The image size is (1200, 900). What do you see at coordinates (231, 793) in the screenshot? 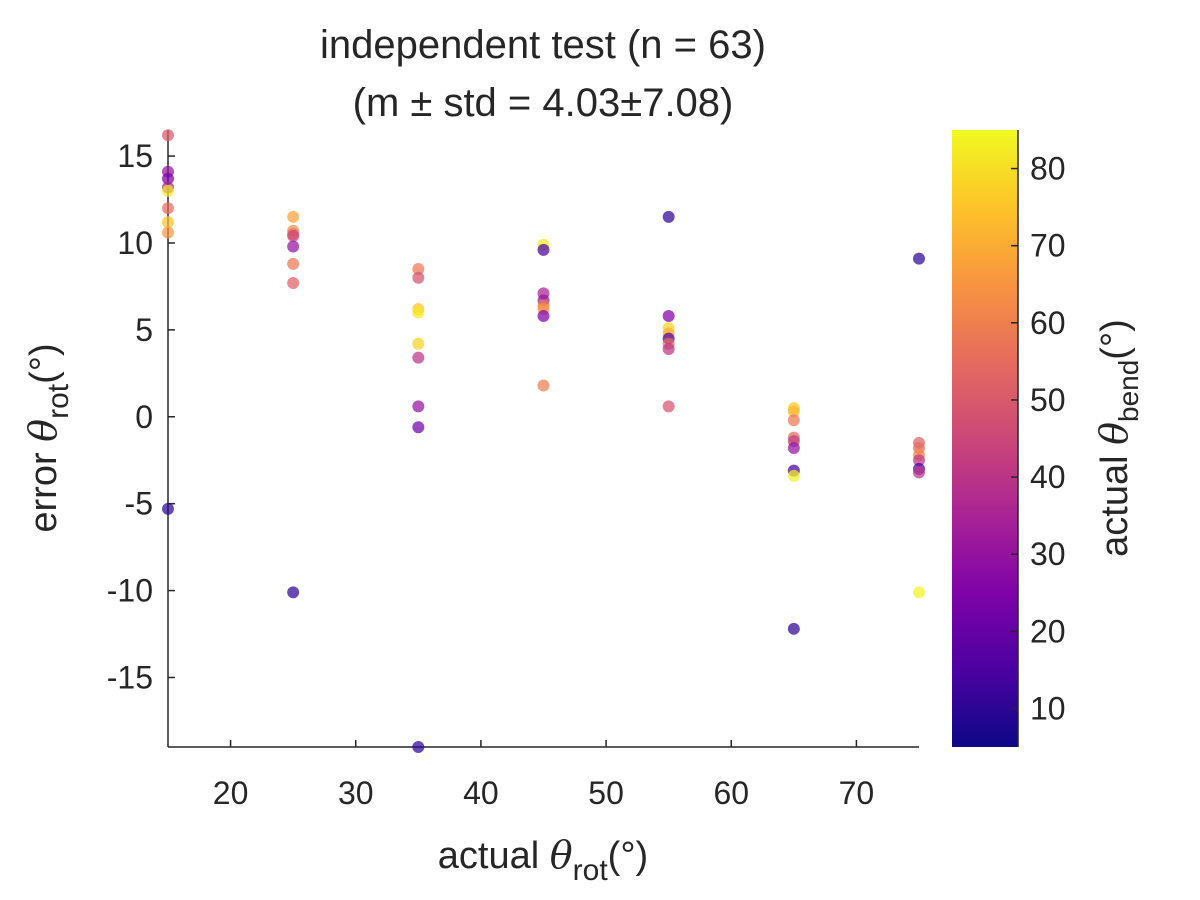
I see `x-tick-label: 20` at bounding box center [231, 793].